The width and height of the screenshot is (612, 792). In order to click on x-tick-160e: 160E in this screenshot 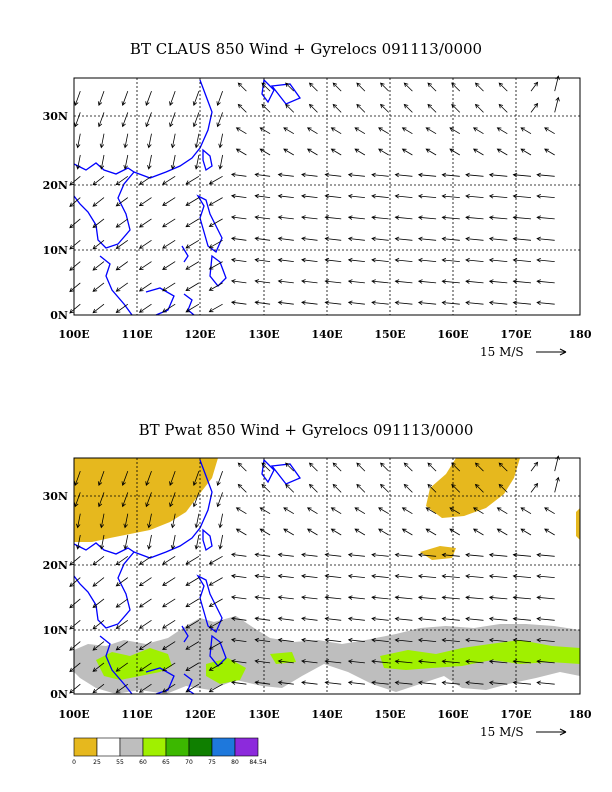, I will do `click(452, 714)`.